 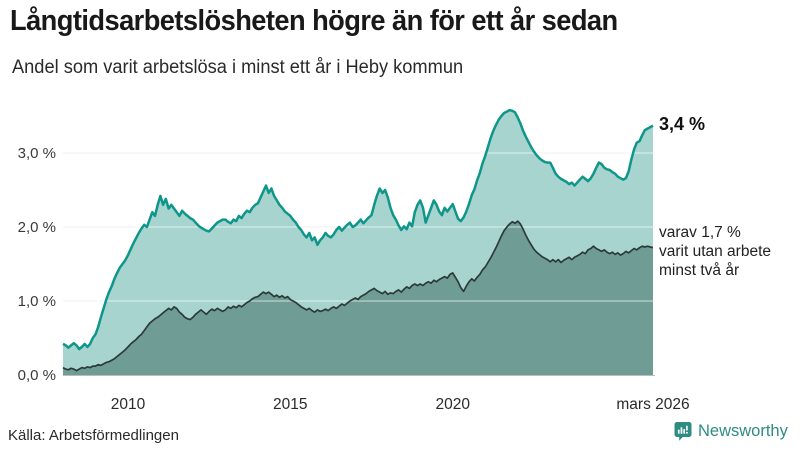 I want to click on newsworthy-brand: Newsworthy, so click(x=730, y=431).